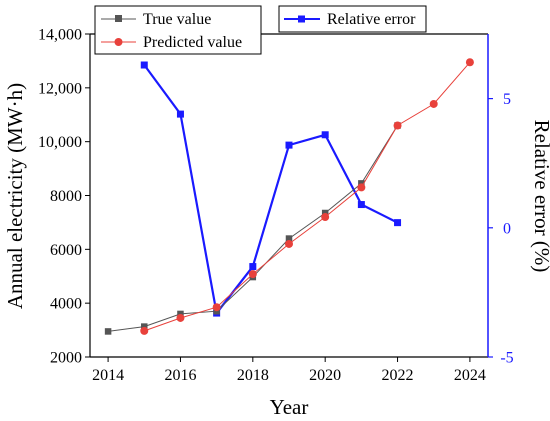  I want to click on y-tick-label: 2000, so click(66, 358).